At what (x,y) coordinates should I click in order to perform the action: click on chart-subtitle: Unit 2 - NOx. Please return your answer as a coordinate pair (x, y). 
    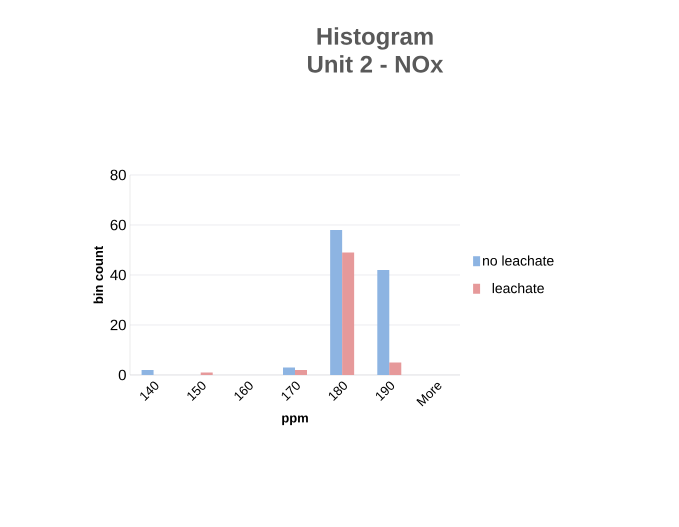
    Looking at the image, I should click on (376, 64).